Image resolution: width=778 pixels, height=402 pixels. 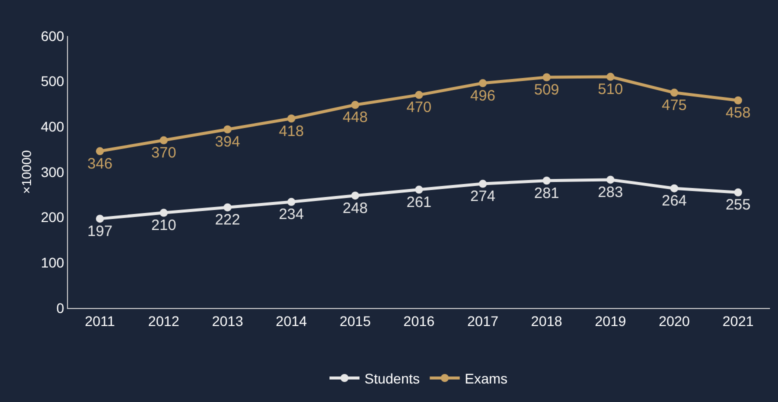 What do you see at coordinates (738, 205) in the screenshot?
I see `data-label: 255` at bounding box center [738, 205].